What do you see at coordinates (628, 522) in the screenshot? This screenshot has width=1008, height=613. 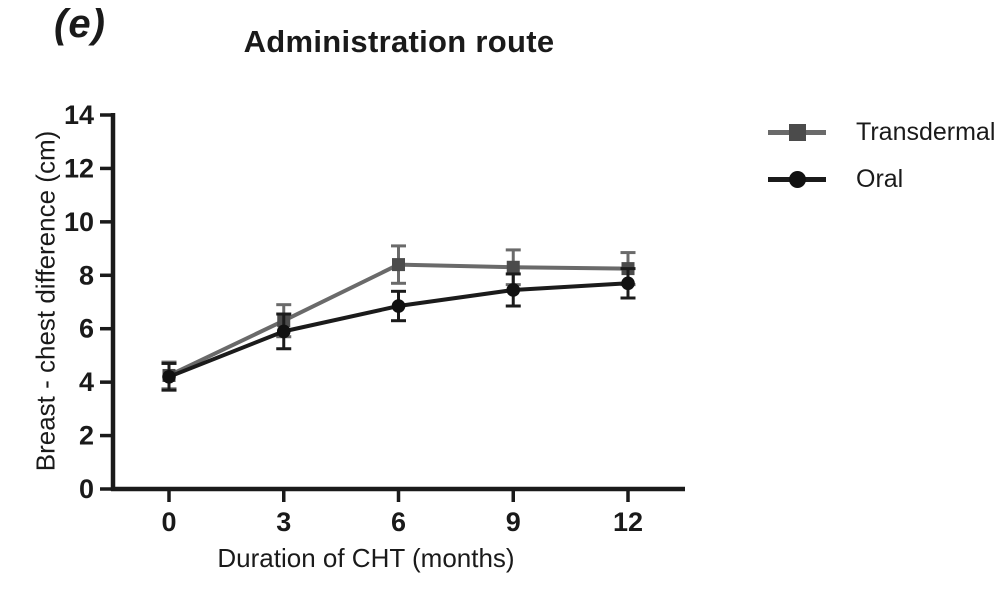 I see `x-tick-label: 12` at bounding box center [628, 522].